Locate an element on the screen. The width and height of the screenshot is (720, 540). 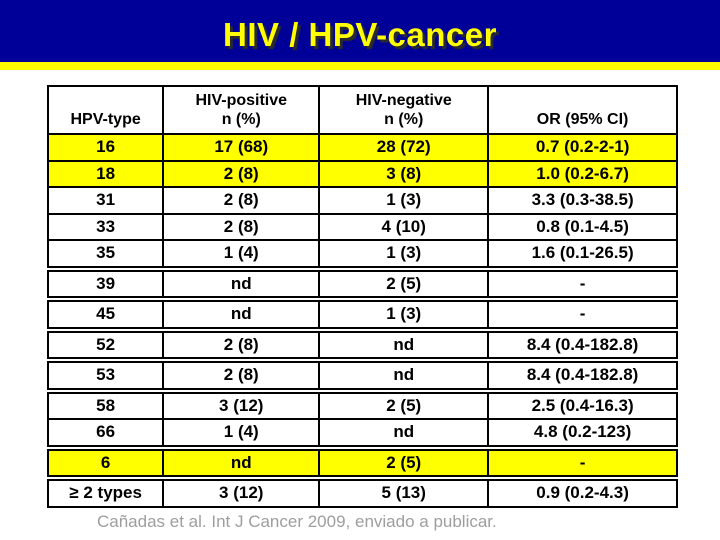
cell-hpv-type: 18 is located at coordinates (107, 173).